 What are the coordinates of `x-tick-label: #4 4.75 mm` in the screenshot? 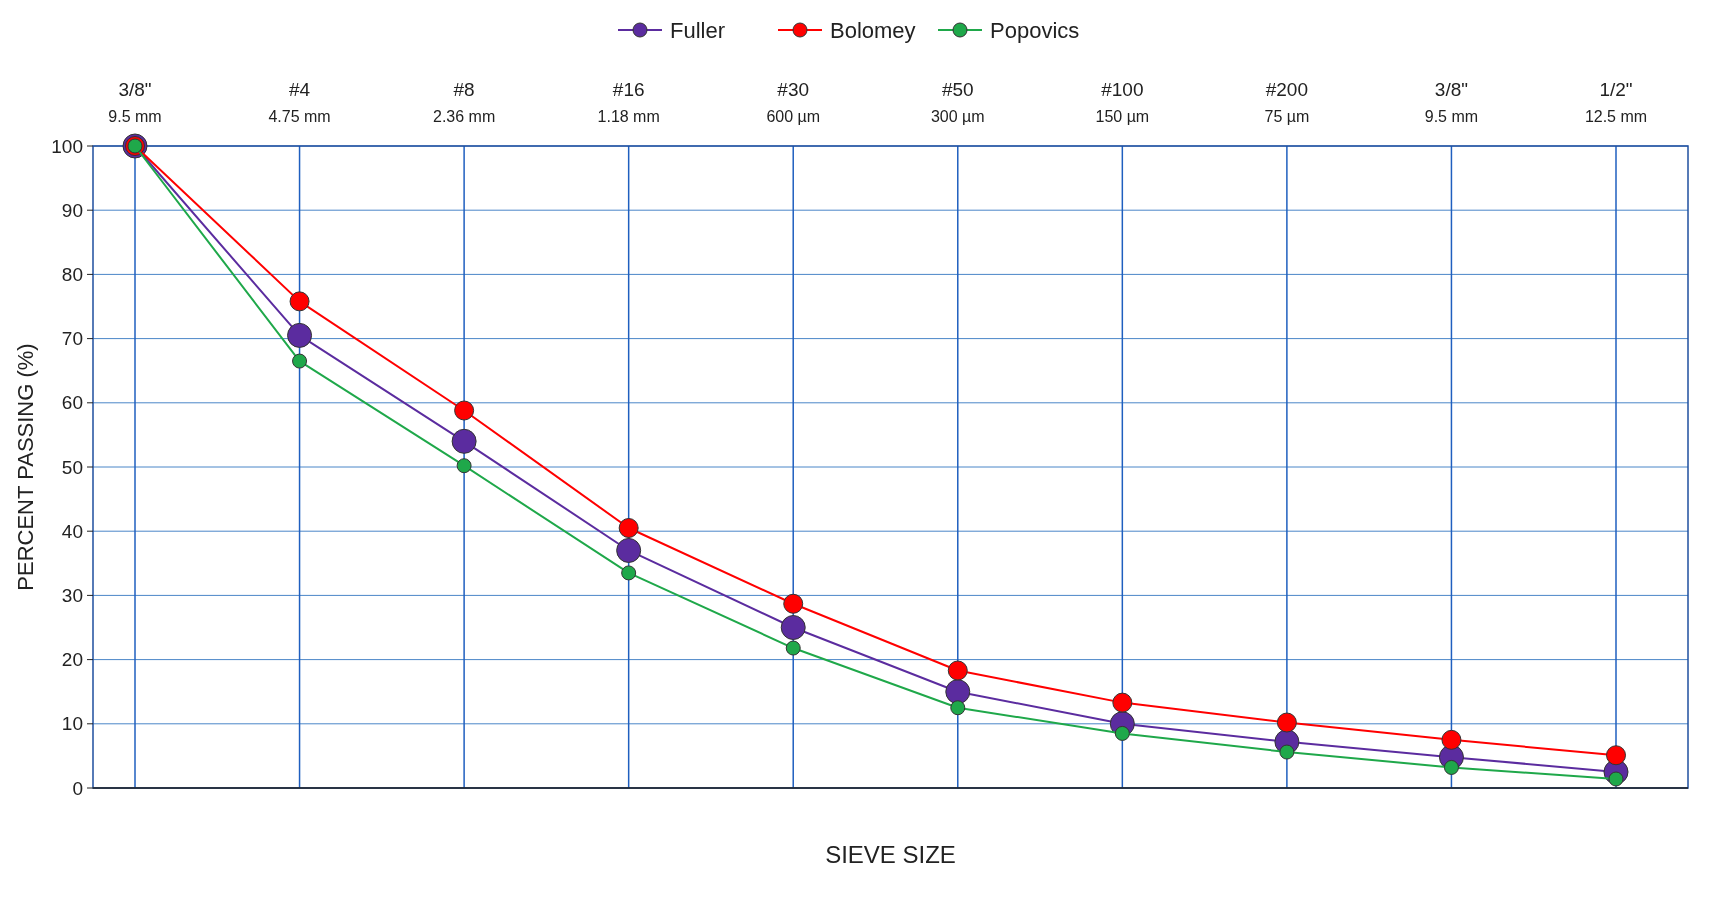 It's located at (299, 102).